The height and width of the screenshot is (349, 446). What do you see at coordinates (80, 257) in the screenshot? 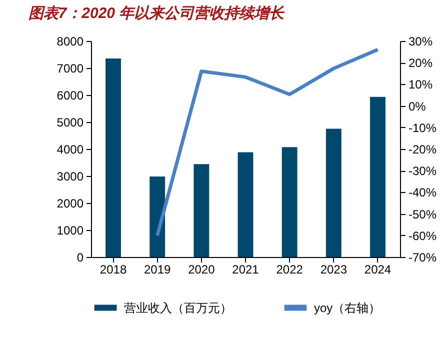
I see `y-tick-label: 0` at bounding box center [80, 257].